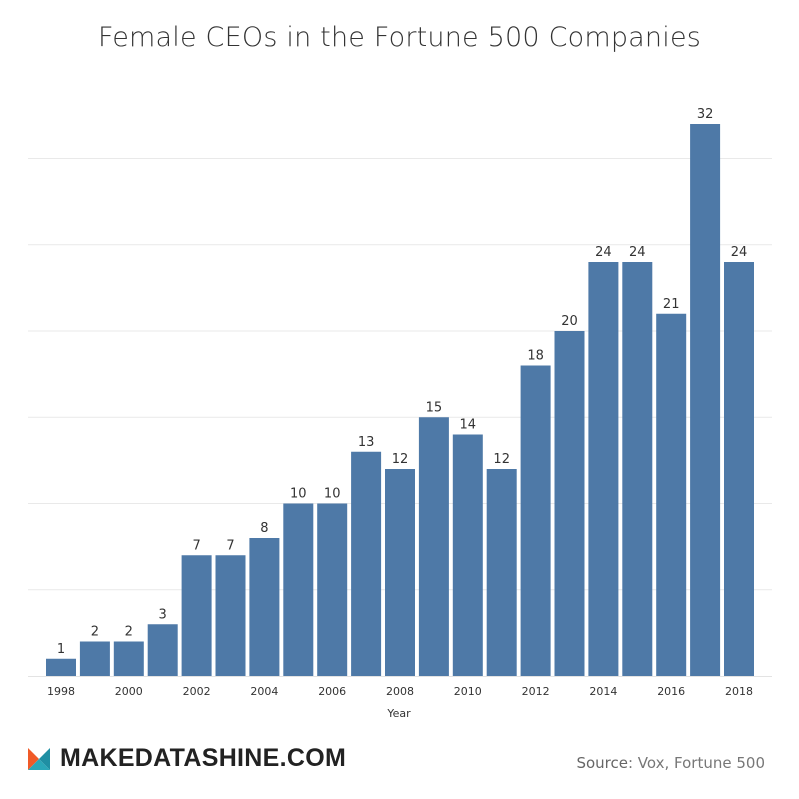 The height and width of the screenshot is (799, 799). Describe the element at coordinates (671, 494) in the screenshot. I see `bar-2016` at that location.